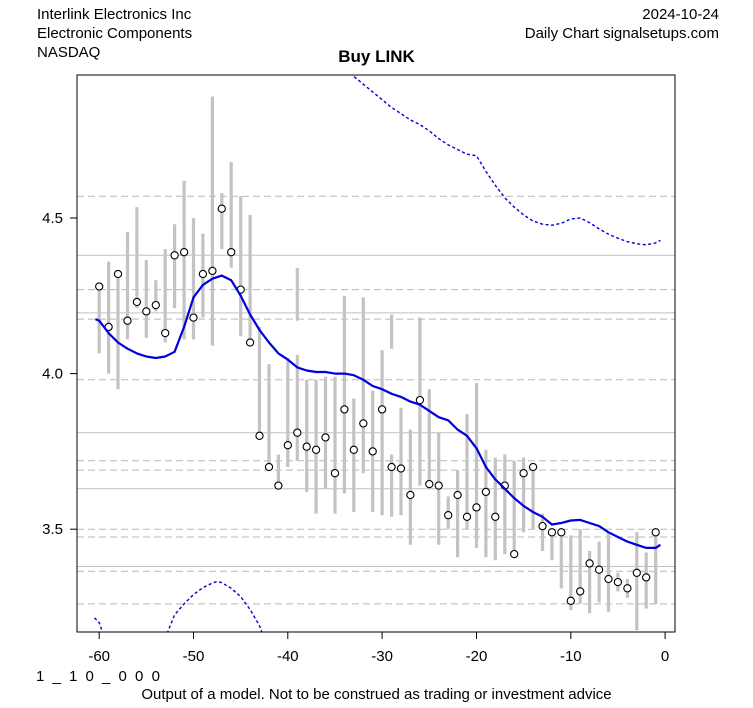 The image size is (753, 708). I want to click on exchange-name: NASDAQ, so click(69, 52).